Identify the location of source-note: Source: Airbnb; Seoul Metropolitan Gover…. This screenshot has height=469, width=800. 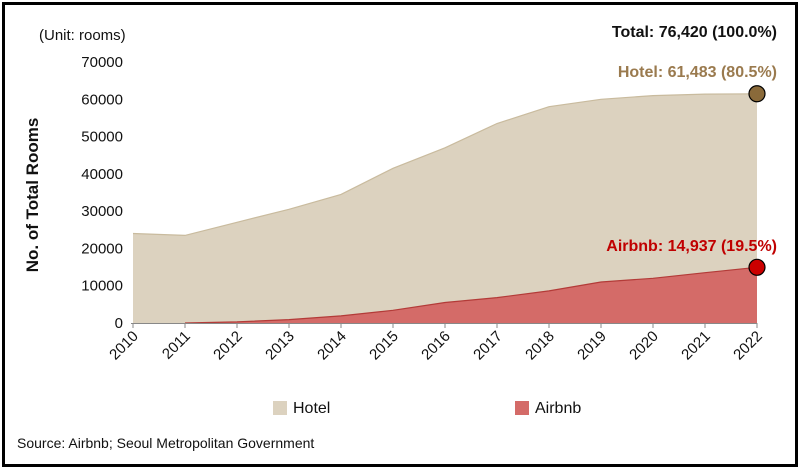
(165, 443).